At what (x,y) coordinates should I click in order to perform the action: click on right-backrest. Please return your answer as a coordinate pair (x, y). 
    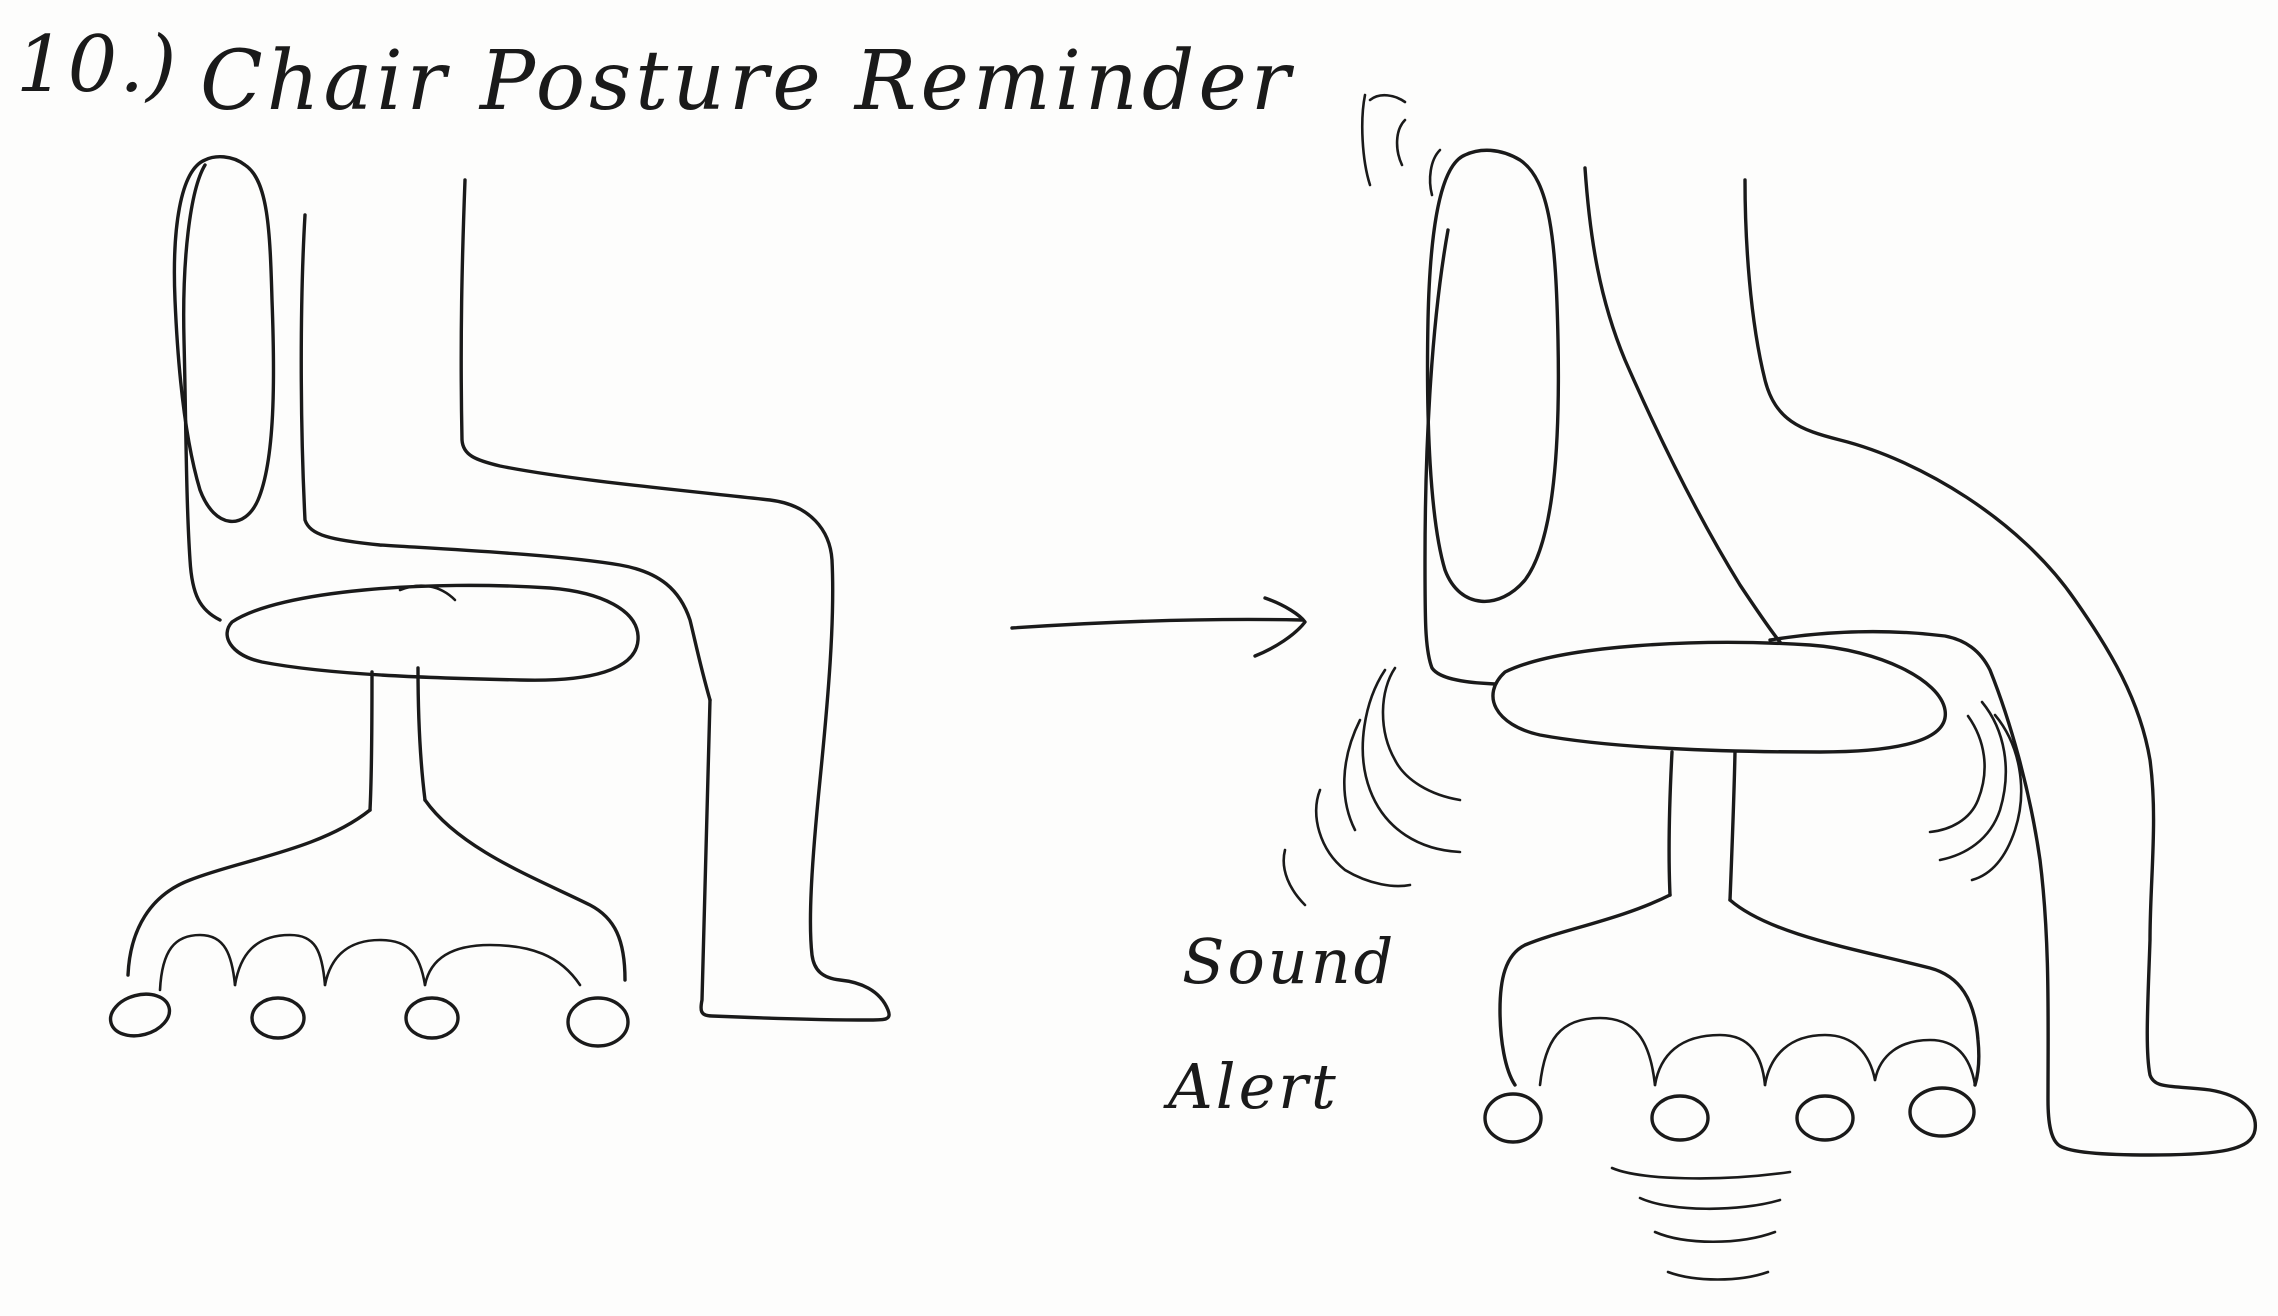
    Looking at the image, I should click on (1493, 375).